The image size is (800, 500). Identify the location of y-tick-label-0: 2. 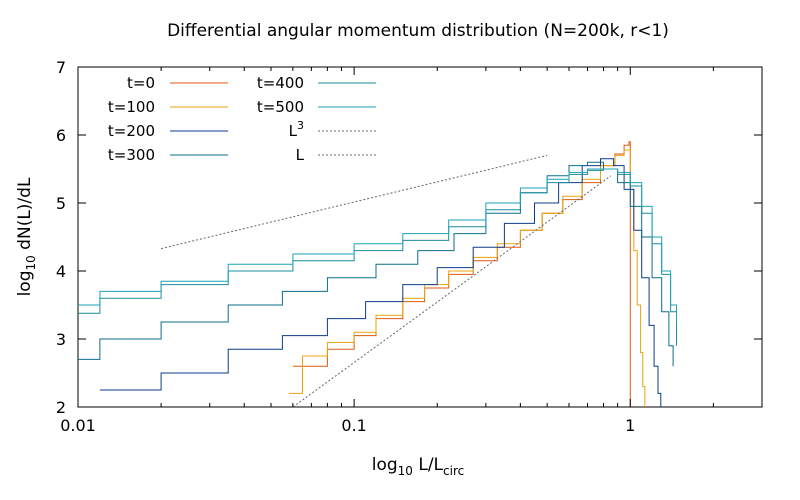
(61, 407).